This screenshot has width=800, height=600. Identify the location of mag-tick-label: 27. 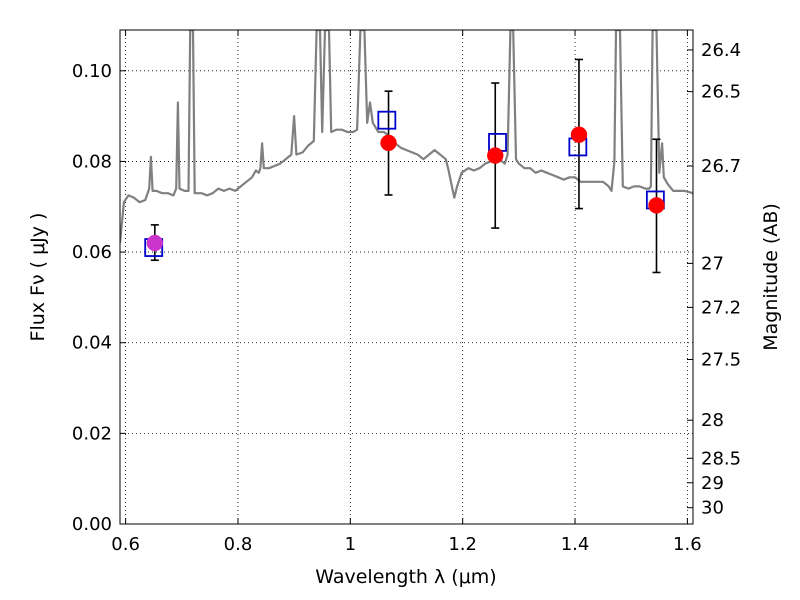
(712, 263).